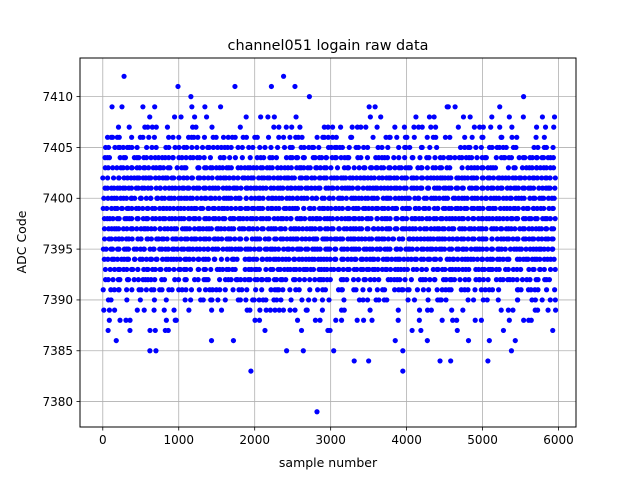 The image size is (640, 480). I want to click on x-axis-label: sample number, so click(328, 462).